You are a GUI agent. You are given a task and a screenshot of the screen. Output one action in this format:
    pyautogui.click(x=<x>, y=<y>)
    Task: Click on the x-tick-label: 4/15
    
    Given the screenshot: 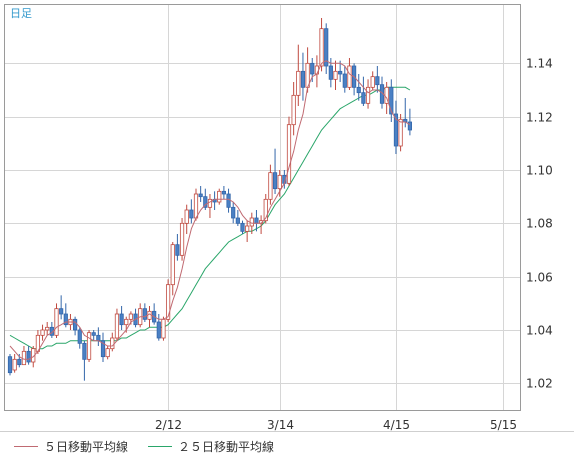 What is the action you would take?
    pyautogui.click(x=396, y=425)
    